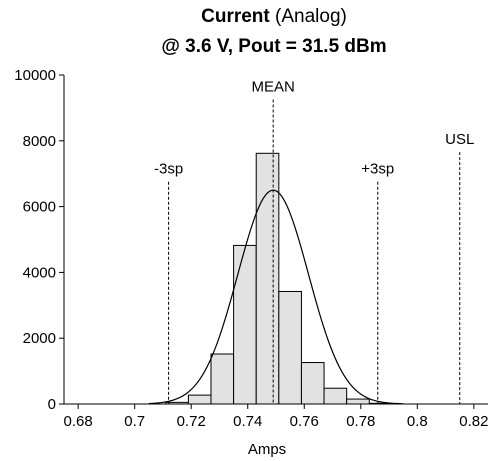  Describe the element at coordinates (52, 404) in the screenshot. I see `y-tick-label: 0` at that location.